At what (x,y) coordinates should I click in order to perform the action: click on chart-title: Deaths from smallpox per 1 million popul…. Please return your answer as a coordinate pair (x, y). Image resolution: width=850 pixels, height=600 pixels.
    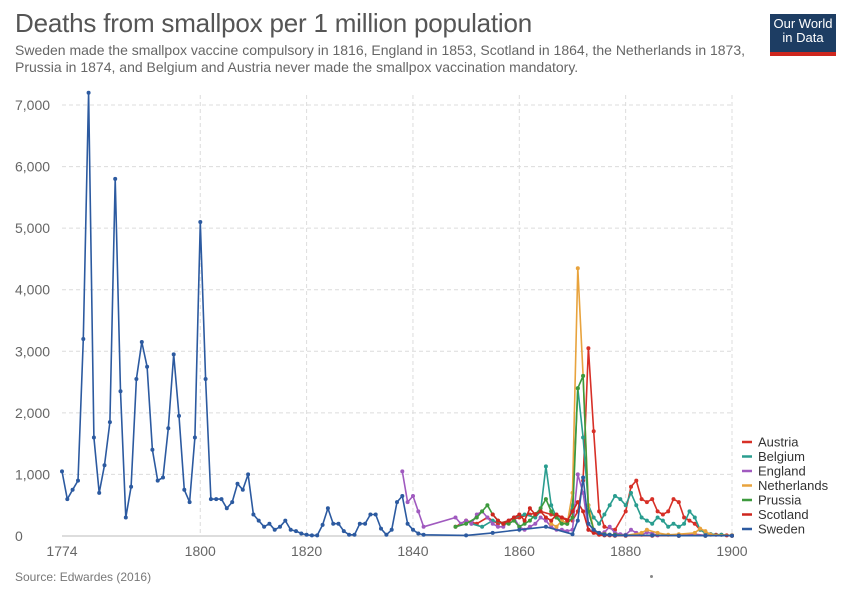
    Looking at the image, I should click on (274, 23).